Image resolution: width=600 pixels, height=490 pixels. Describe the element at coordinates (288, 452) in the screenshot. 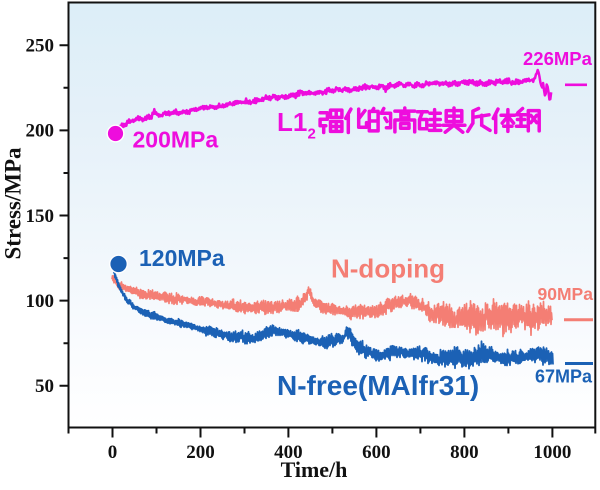

I see `svg-text: 400` at that location.